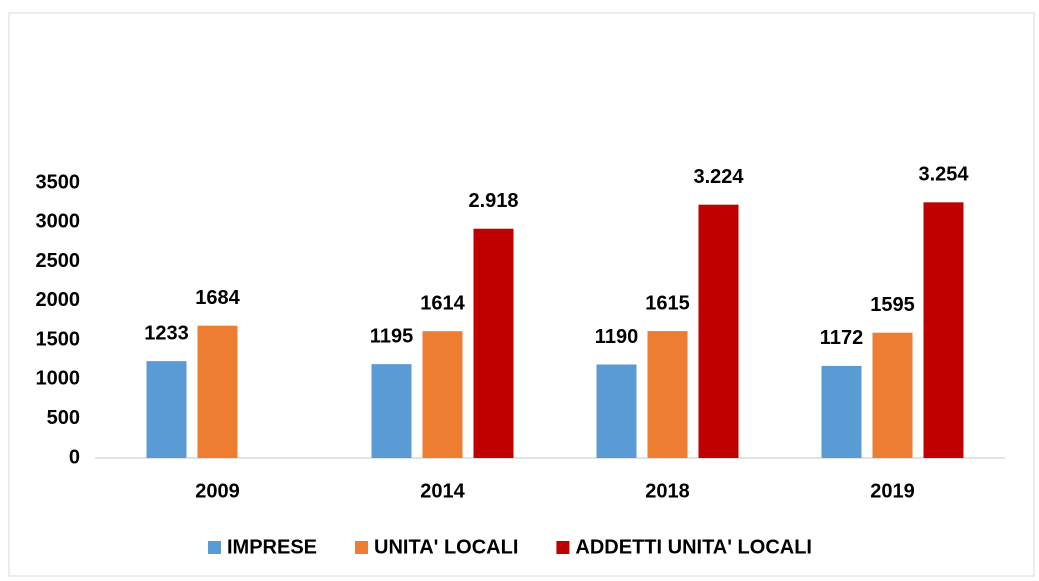 This screenshot has width=1039, height=581. Describe the element at coordinates (718, 177) in the screenshot. I see `value-label: 3.224` at that location.